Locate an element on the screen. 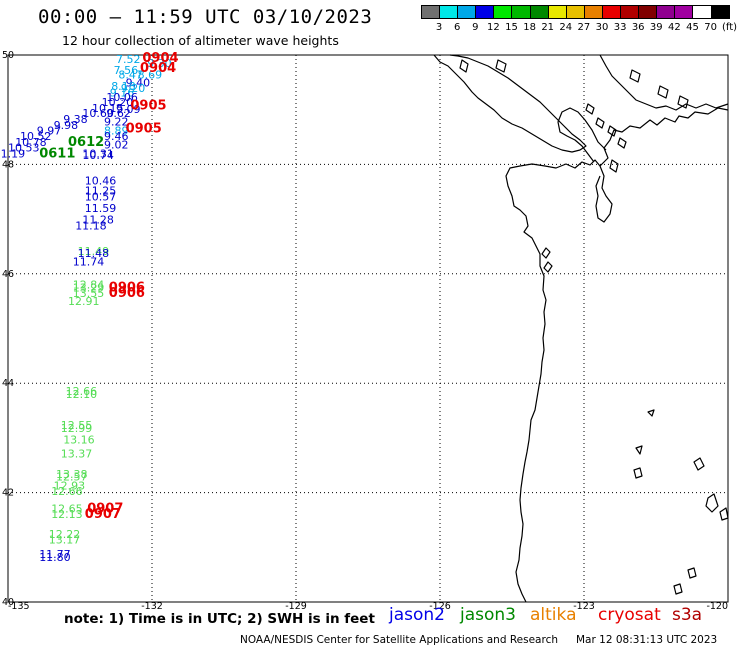 The width and height of the screenshot is (740, 650). wave-height-label: 9.09 is located at coordinates (128, 109).